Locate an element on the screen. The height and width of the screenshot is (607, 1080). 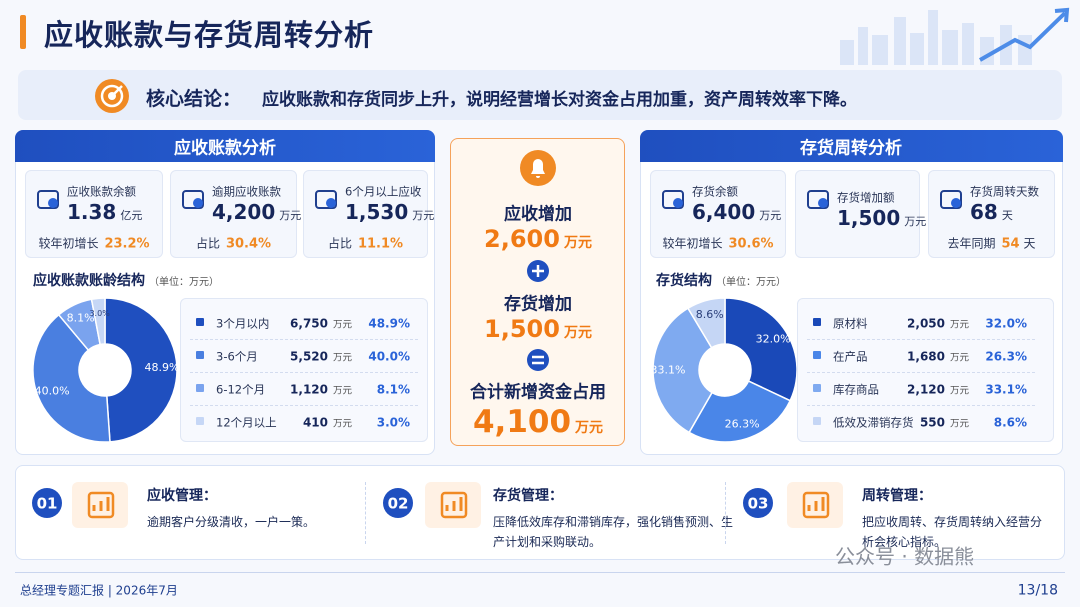
text: 40.0% is located at coordinates (389, 356).